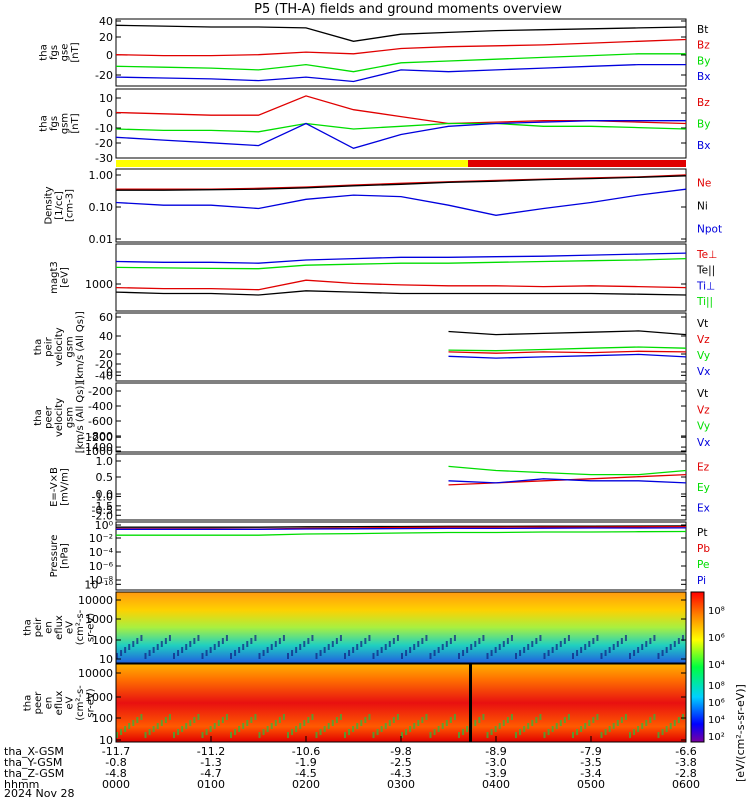 Image resolution: width=750 pixels, height=800 pixels. What do you see at coordinates (401, 556) in the screenshot?
I see `pressure-frame` at bounding box center [401, 556].